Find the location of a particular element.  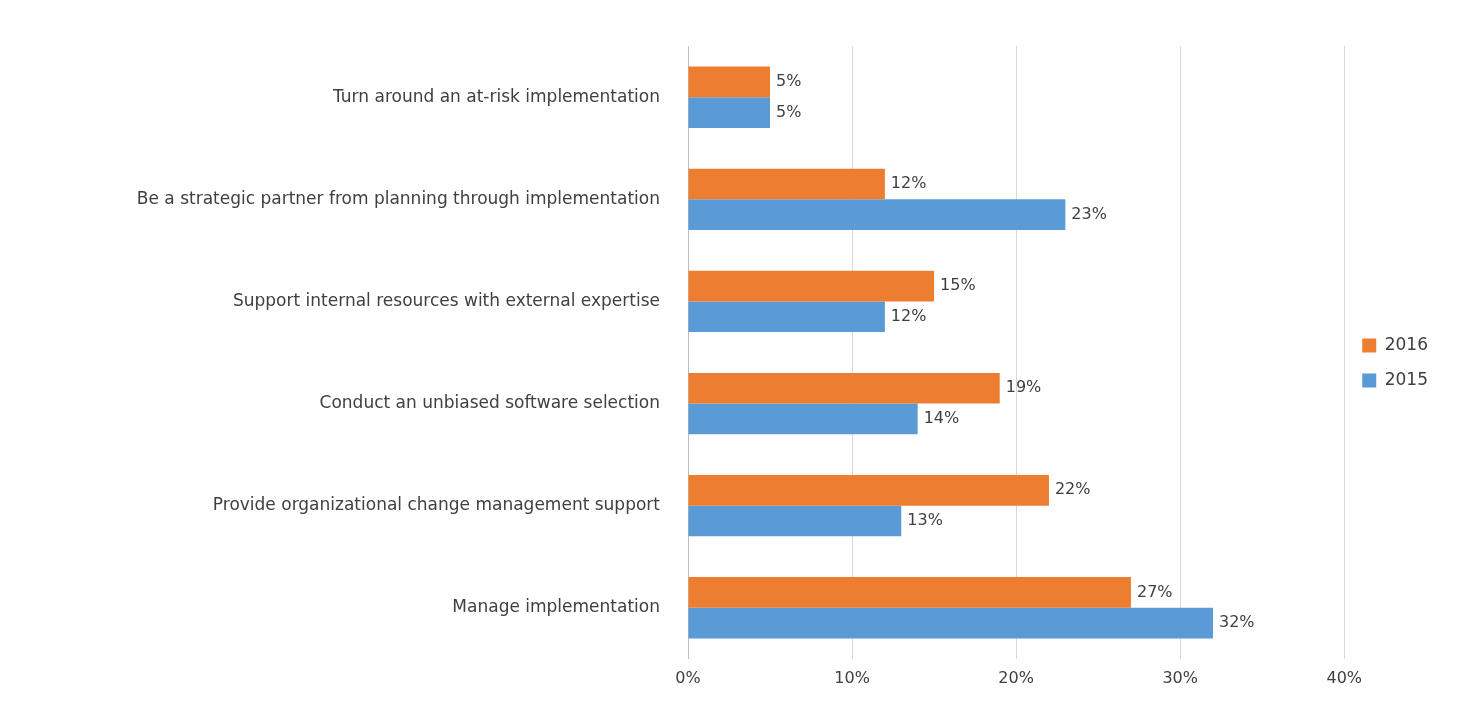

data-label: 23% is located at coordinates (1089, 213).